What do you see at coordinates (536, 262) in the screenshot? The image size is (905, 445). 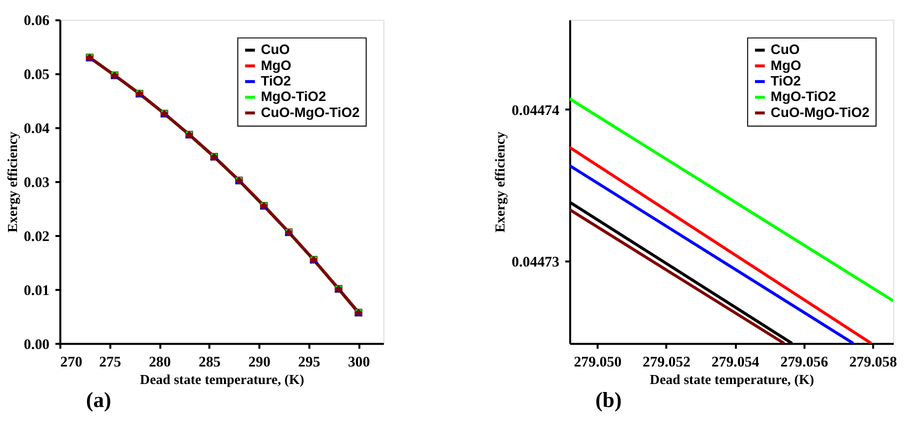 I see `y-tick-label: 0.04473` at bounding box center [536, 262].